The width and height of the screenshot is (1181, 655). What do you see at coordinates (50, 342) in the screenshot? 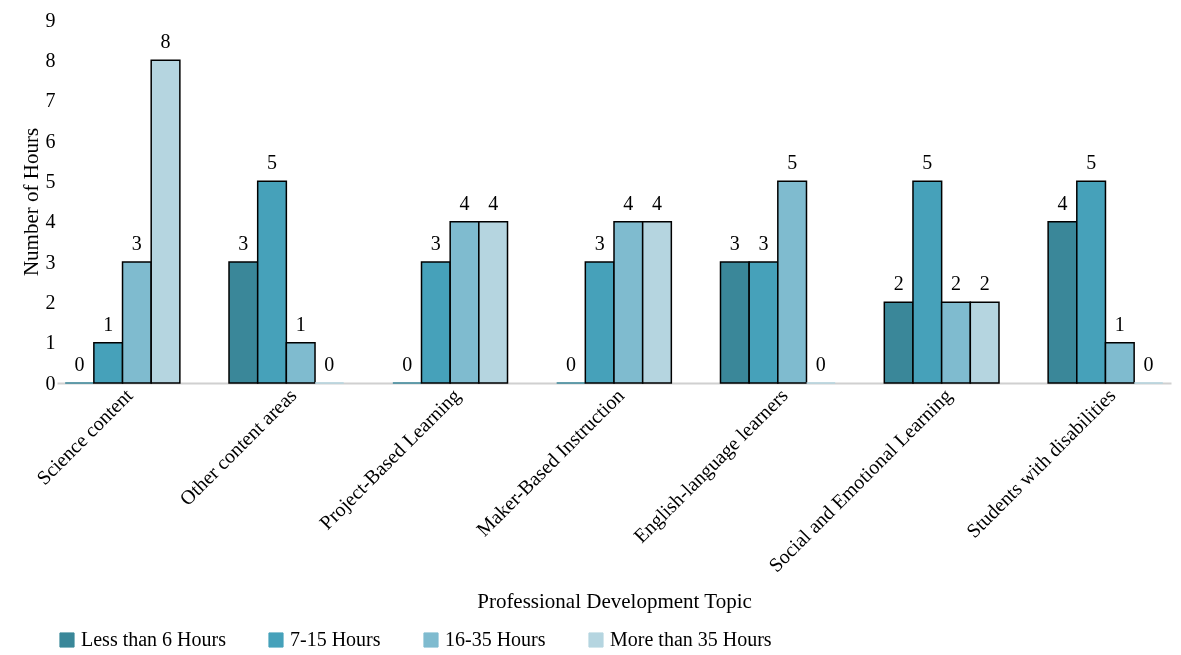
I see `y-tick-label: 1` at bounding box center [50, 342].